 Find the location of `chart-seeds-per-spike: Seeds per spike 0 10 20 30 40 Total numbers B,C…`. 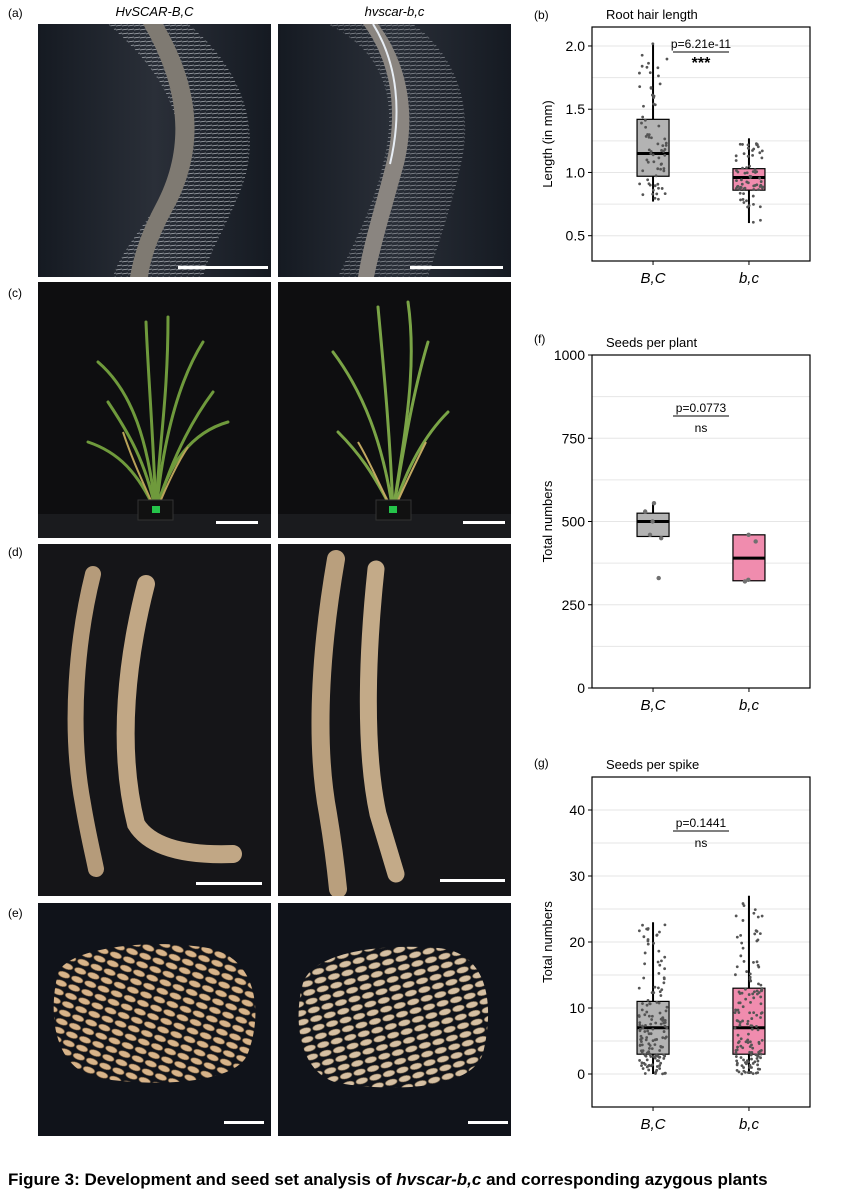

chart-seeds-per-spike: Seeds per spike 0 10 20 30 40 Total numbers B,C… is located at coordinates (680, 956).